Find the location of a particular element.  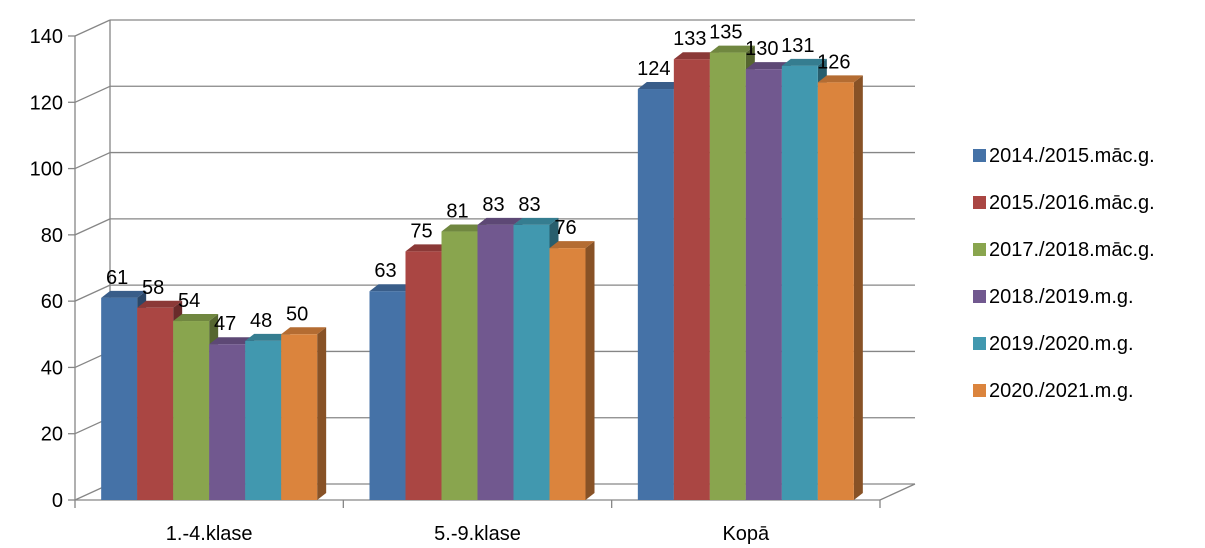

data-label: 135 is located at coordinates (725, 33).